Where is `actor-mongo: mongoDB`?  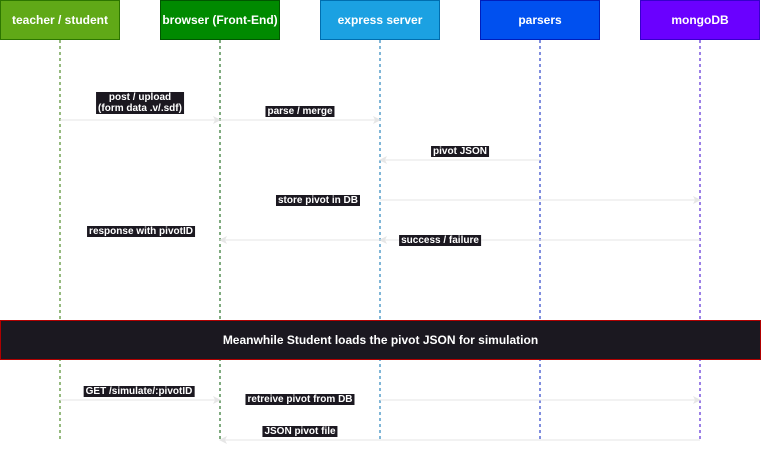 actor-mongo: mongoDB is located at coordinates (700, 20).